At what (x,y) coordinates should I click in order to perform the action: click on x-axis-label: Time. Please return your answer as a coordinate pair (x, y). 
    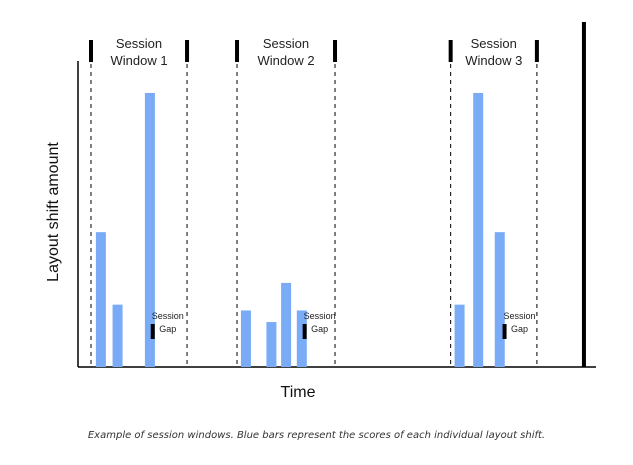
    Looking at the image, I should click on (298, 392).